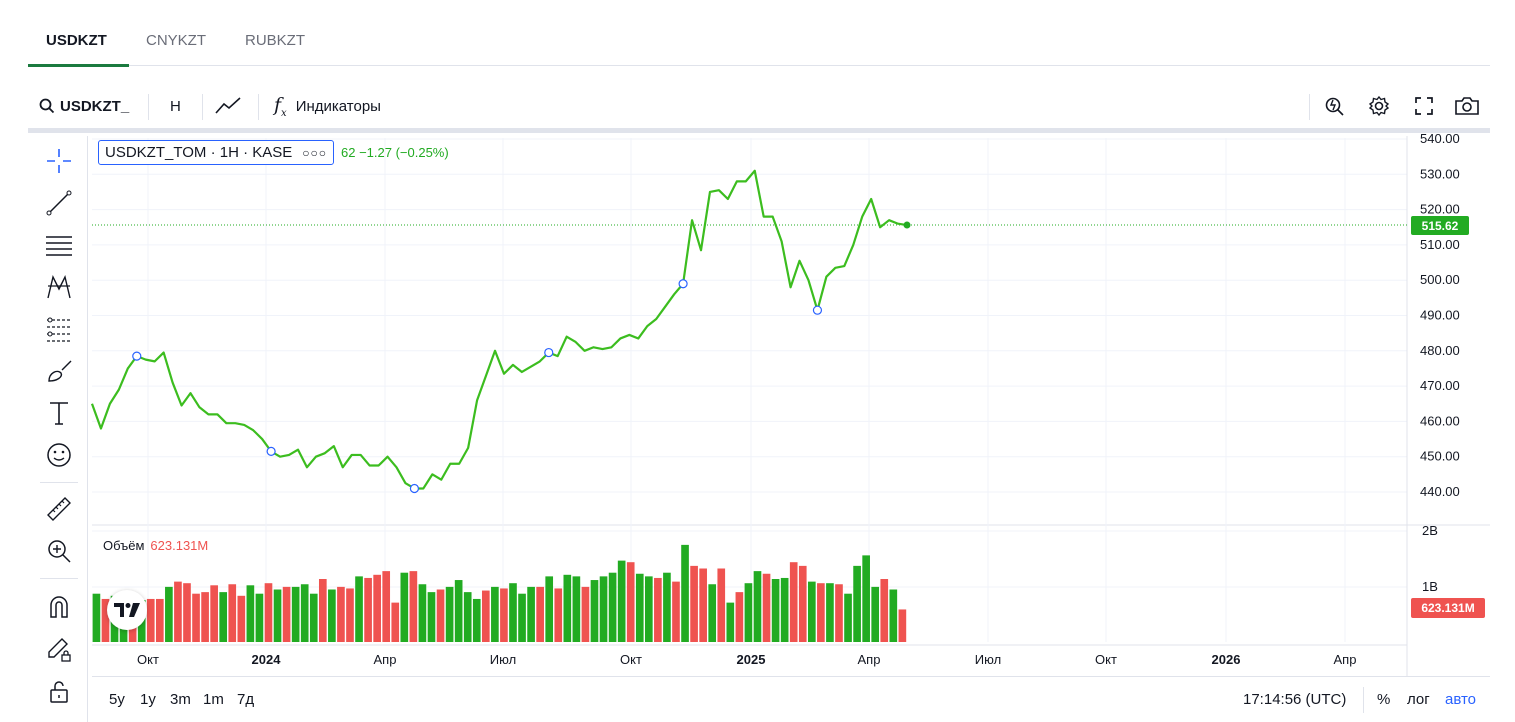  I want to click on interval-label: H, so click(175, 106).